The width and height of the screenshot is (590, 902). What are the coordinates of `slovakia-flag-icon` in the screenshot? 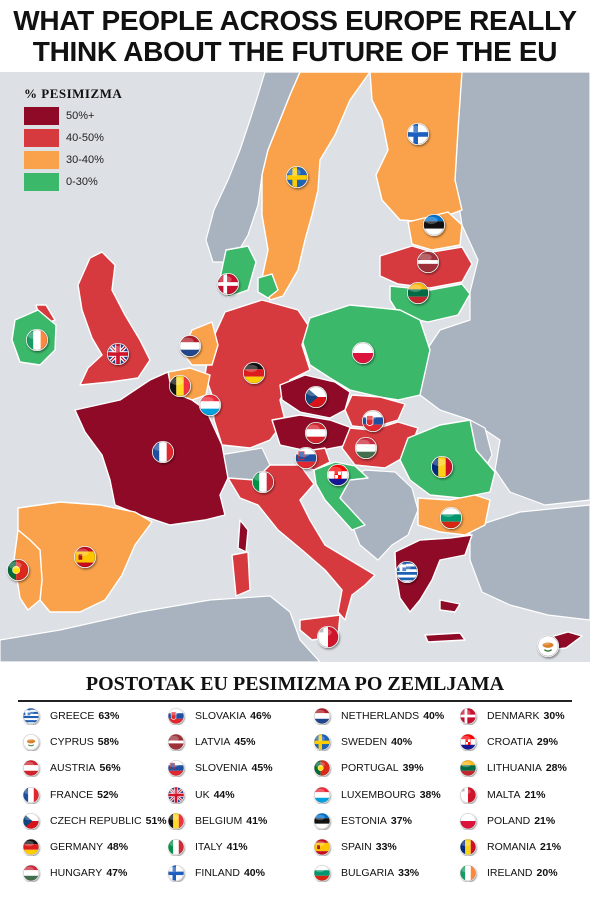 It's located at (176, 716).